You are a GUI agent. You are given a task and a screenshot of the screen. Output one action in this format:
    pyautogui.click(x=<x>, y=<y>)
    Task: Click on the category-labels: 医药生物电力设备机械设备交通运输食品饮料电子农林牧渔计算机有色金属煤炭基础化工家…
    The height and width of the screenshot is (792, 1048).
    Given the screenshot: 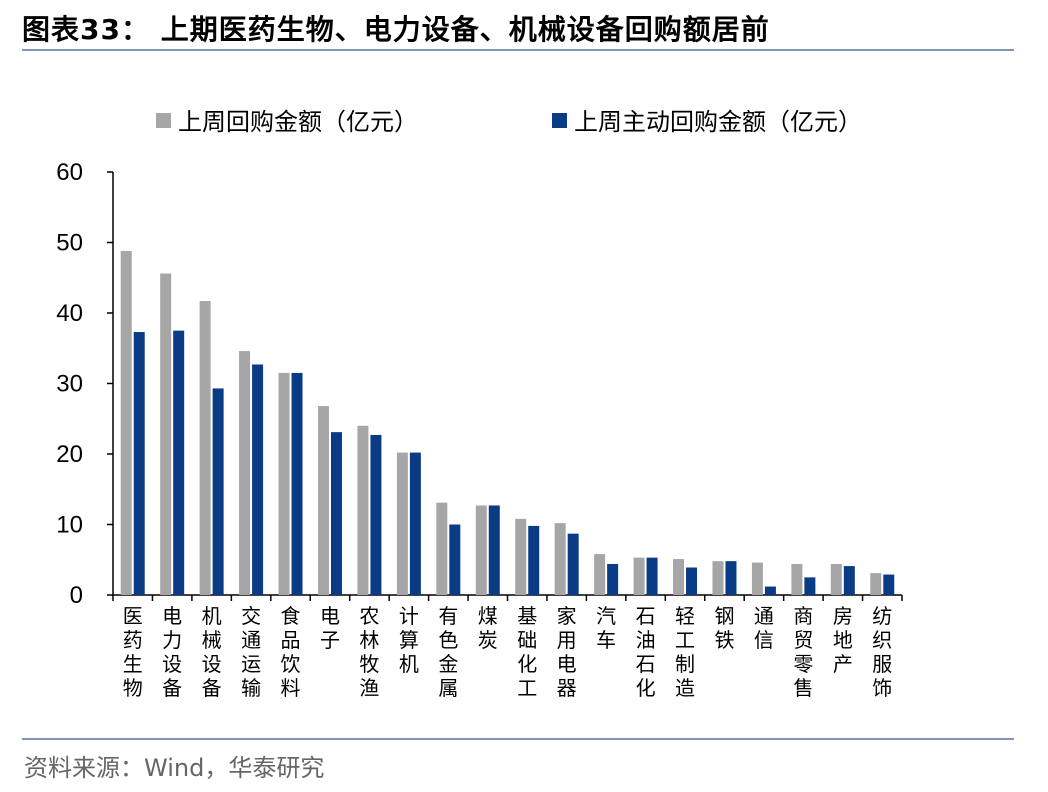 What is the action you would take?
    pyautogui.click(x=508, y=652)
    